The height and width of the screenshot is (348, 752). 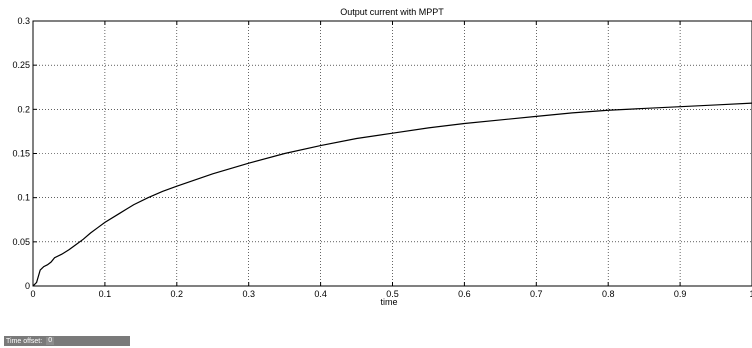 What do you see at coordinates (23, 21) in the screenshot?
I see `y-tick-label: 0.3` at bounding box center [23, 21].